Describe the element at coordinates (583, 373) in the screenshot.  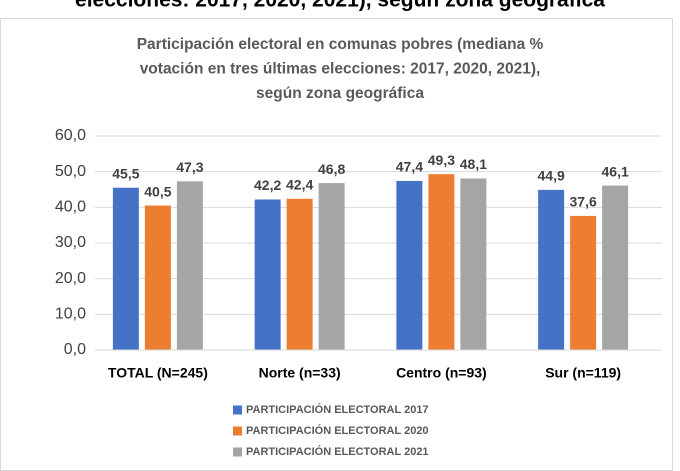
I see `x-tick-label: Sur (n=119)` at that location.